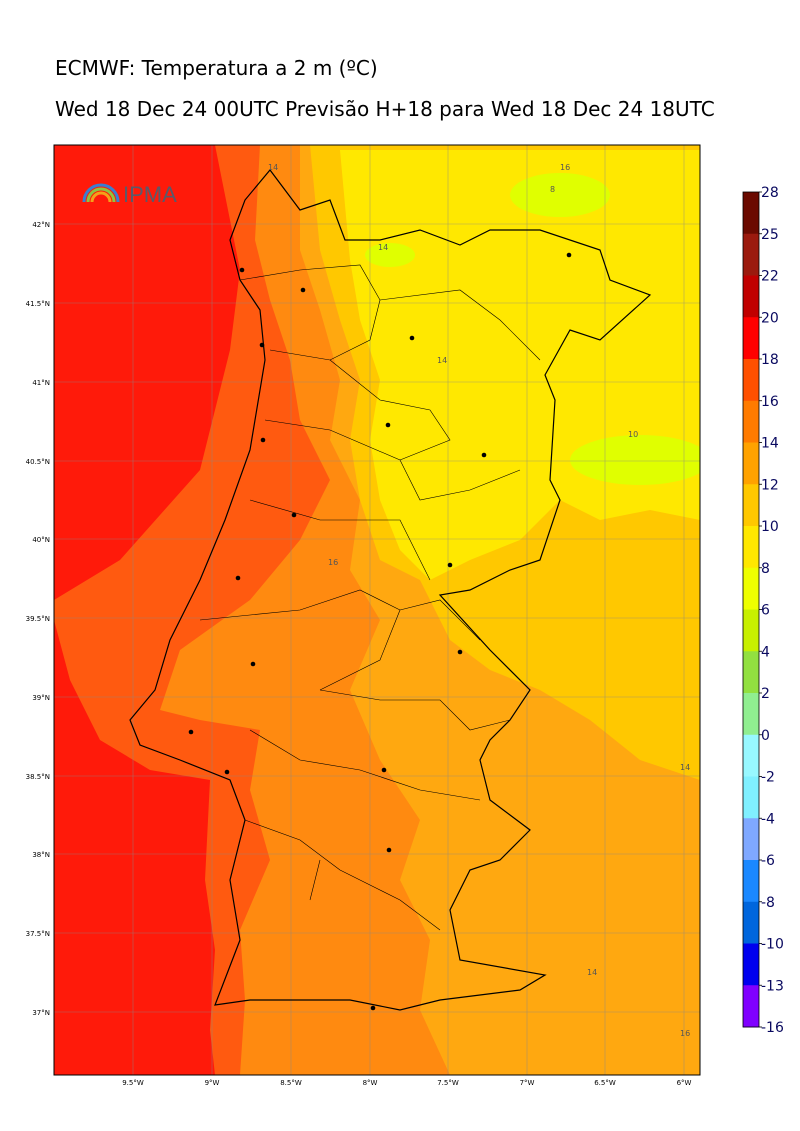 The height and width of the screenshot is (1131, 800). Describe the element at coordinates (768, 778) in the screenshot. I see `colorbar-label: -2` at that location.